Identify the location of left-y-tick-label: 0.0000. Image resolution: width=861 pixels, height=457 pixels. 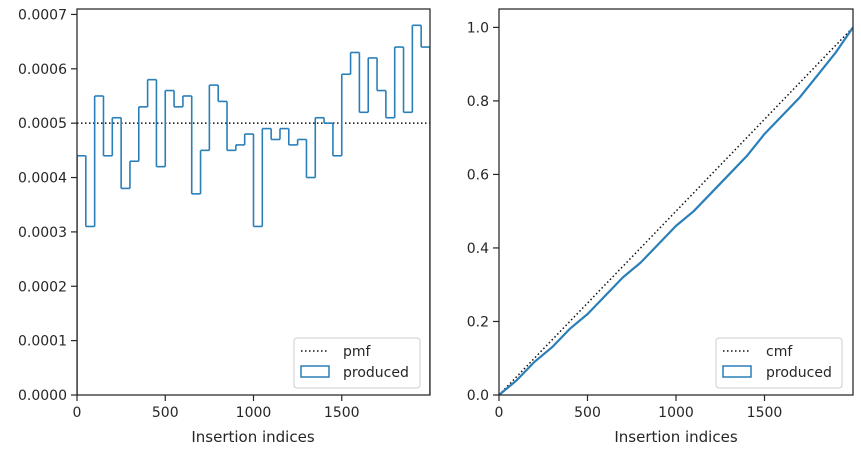
(42, 396).